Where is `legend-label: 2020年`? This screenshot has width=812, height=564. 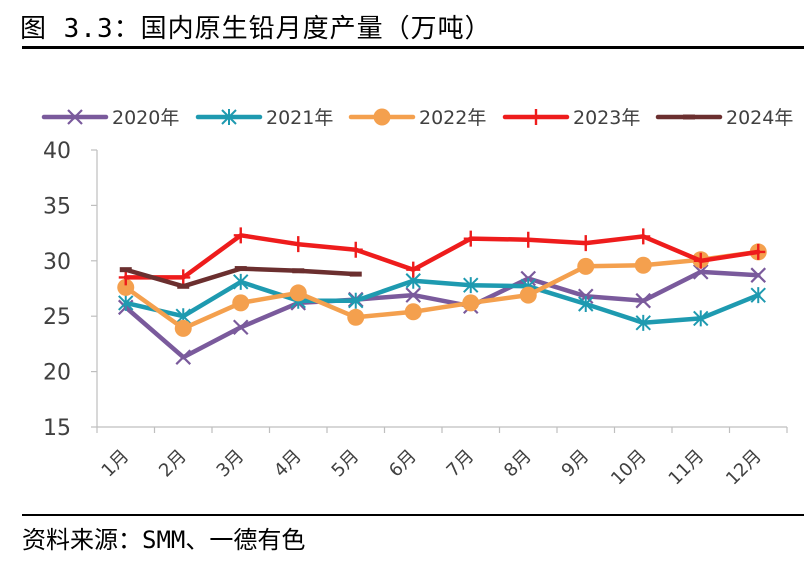
legend-label: 2020年 is located at coordinates (145, 118).